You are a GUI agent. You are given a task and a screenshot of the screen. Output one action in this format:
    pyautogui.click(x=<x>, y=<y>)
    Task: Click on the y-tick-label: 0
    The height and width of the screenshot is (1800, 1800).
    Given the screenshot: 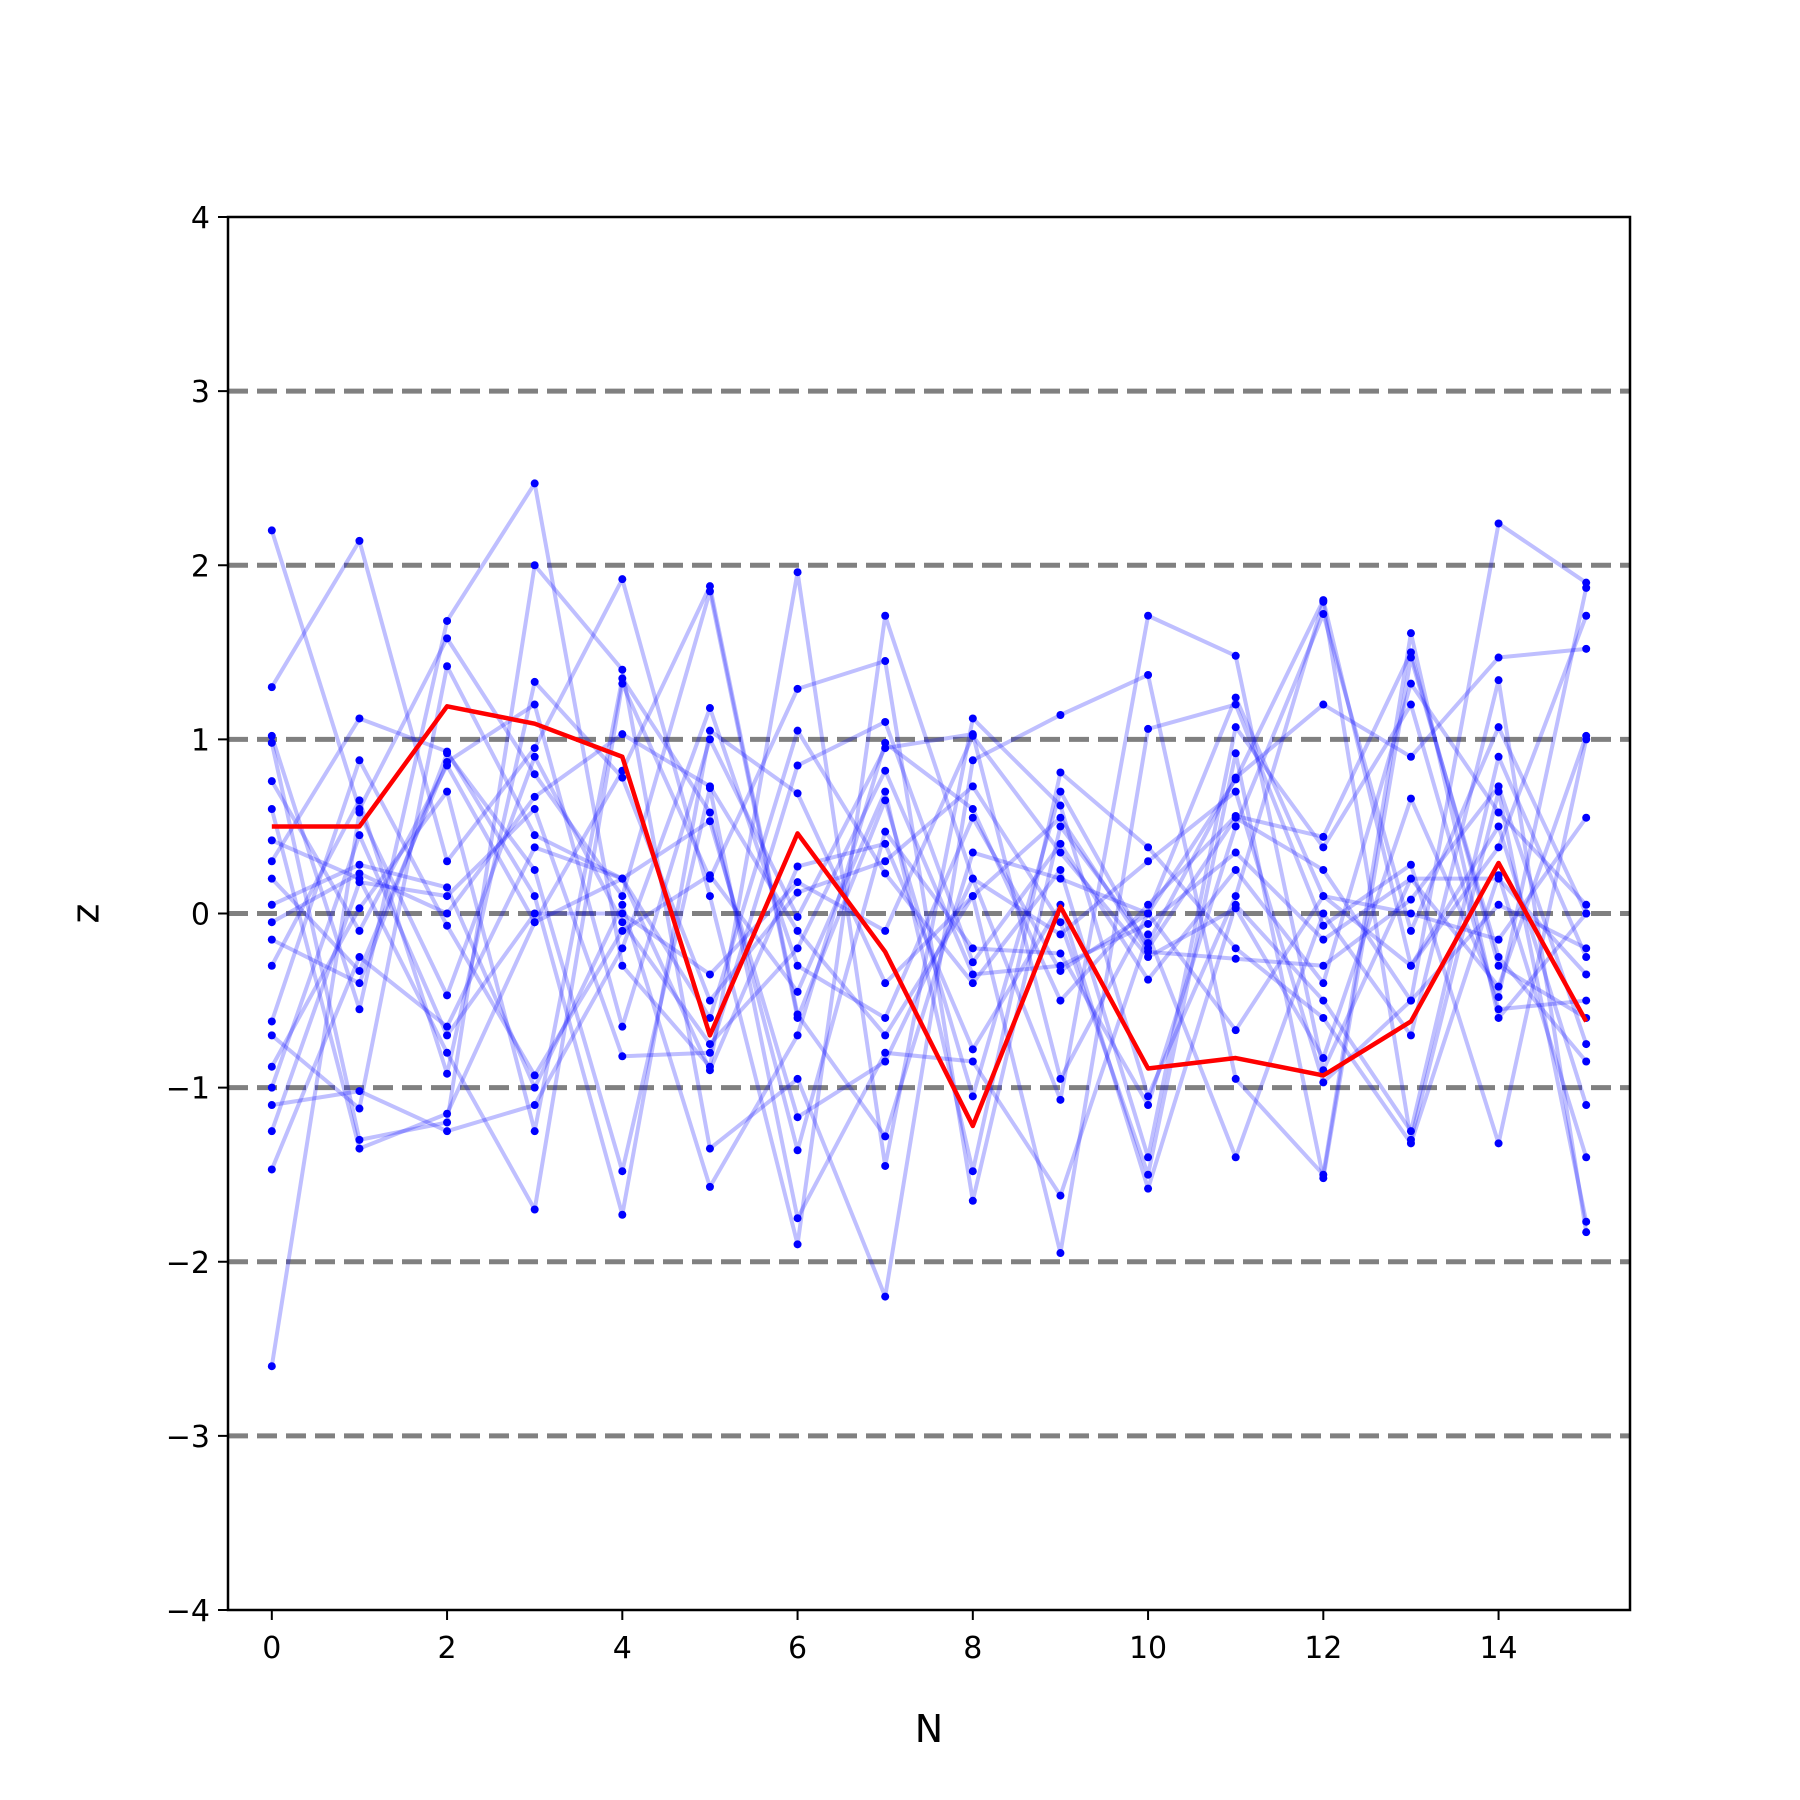 What is the action you would take?
    pyautogui.click(x=200, y=915)
    